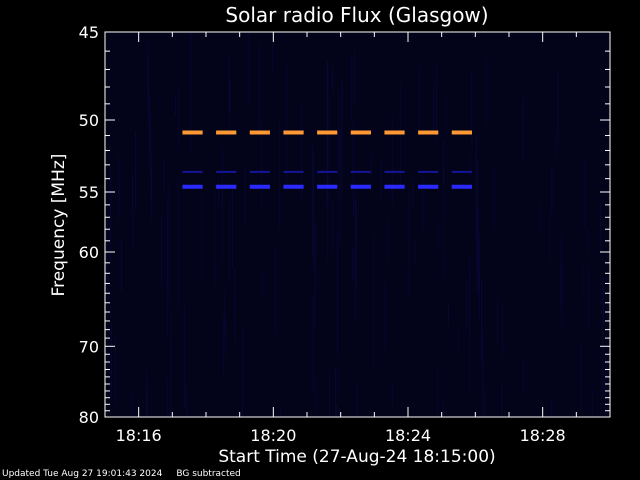  I want to click on y-tick-label: 60, so click(89, 252).